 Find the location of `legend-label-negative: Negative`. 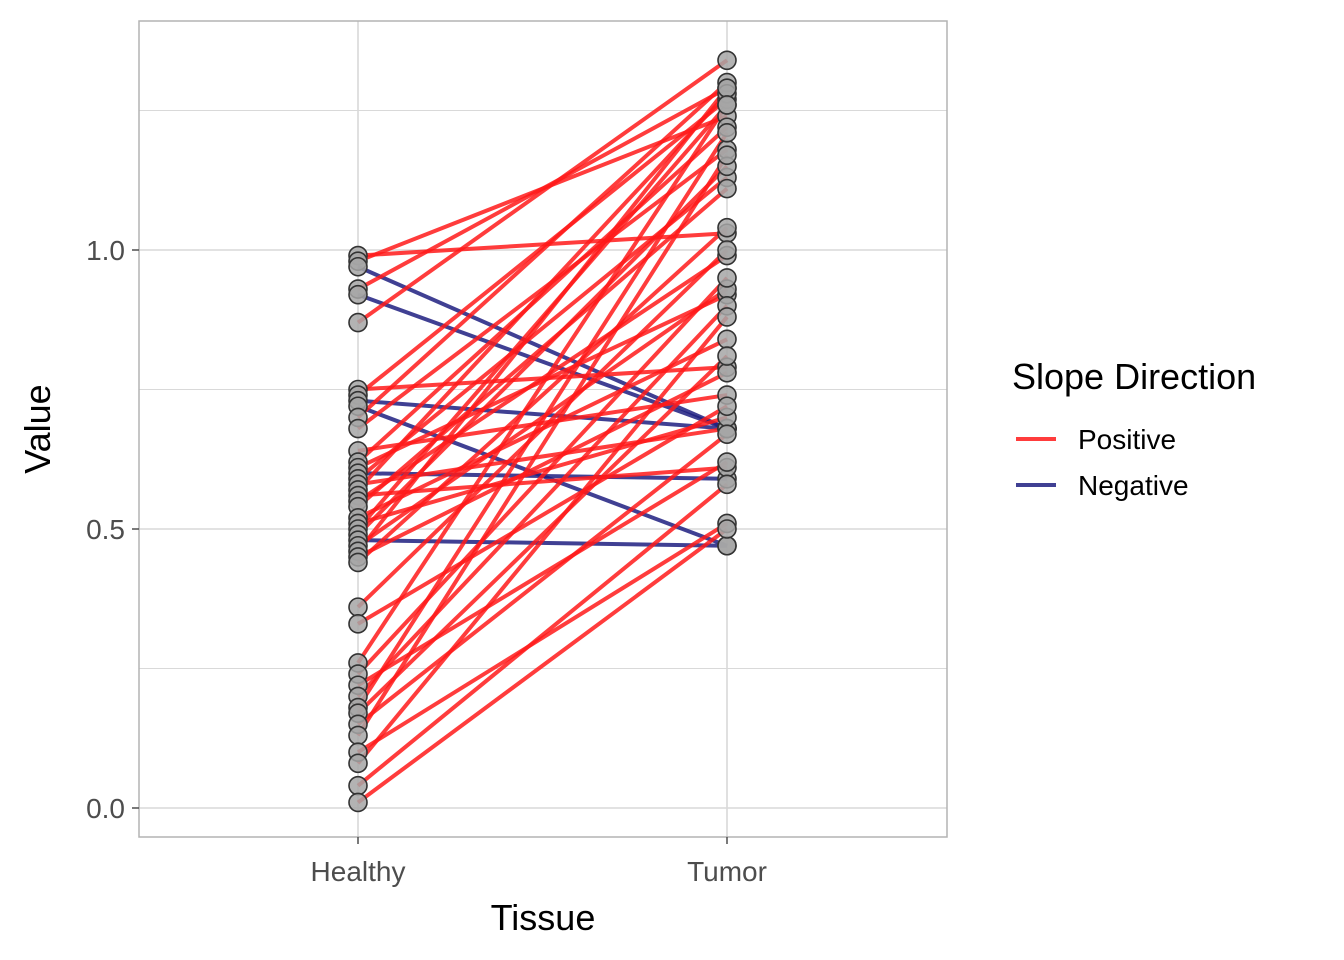

legend-label-negative: Negative is located at coordinates (1133, 485).